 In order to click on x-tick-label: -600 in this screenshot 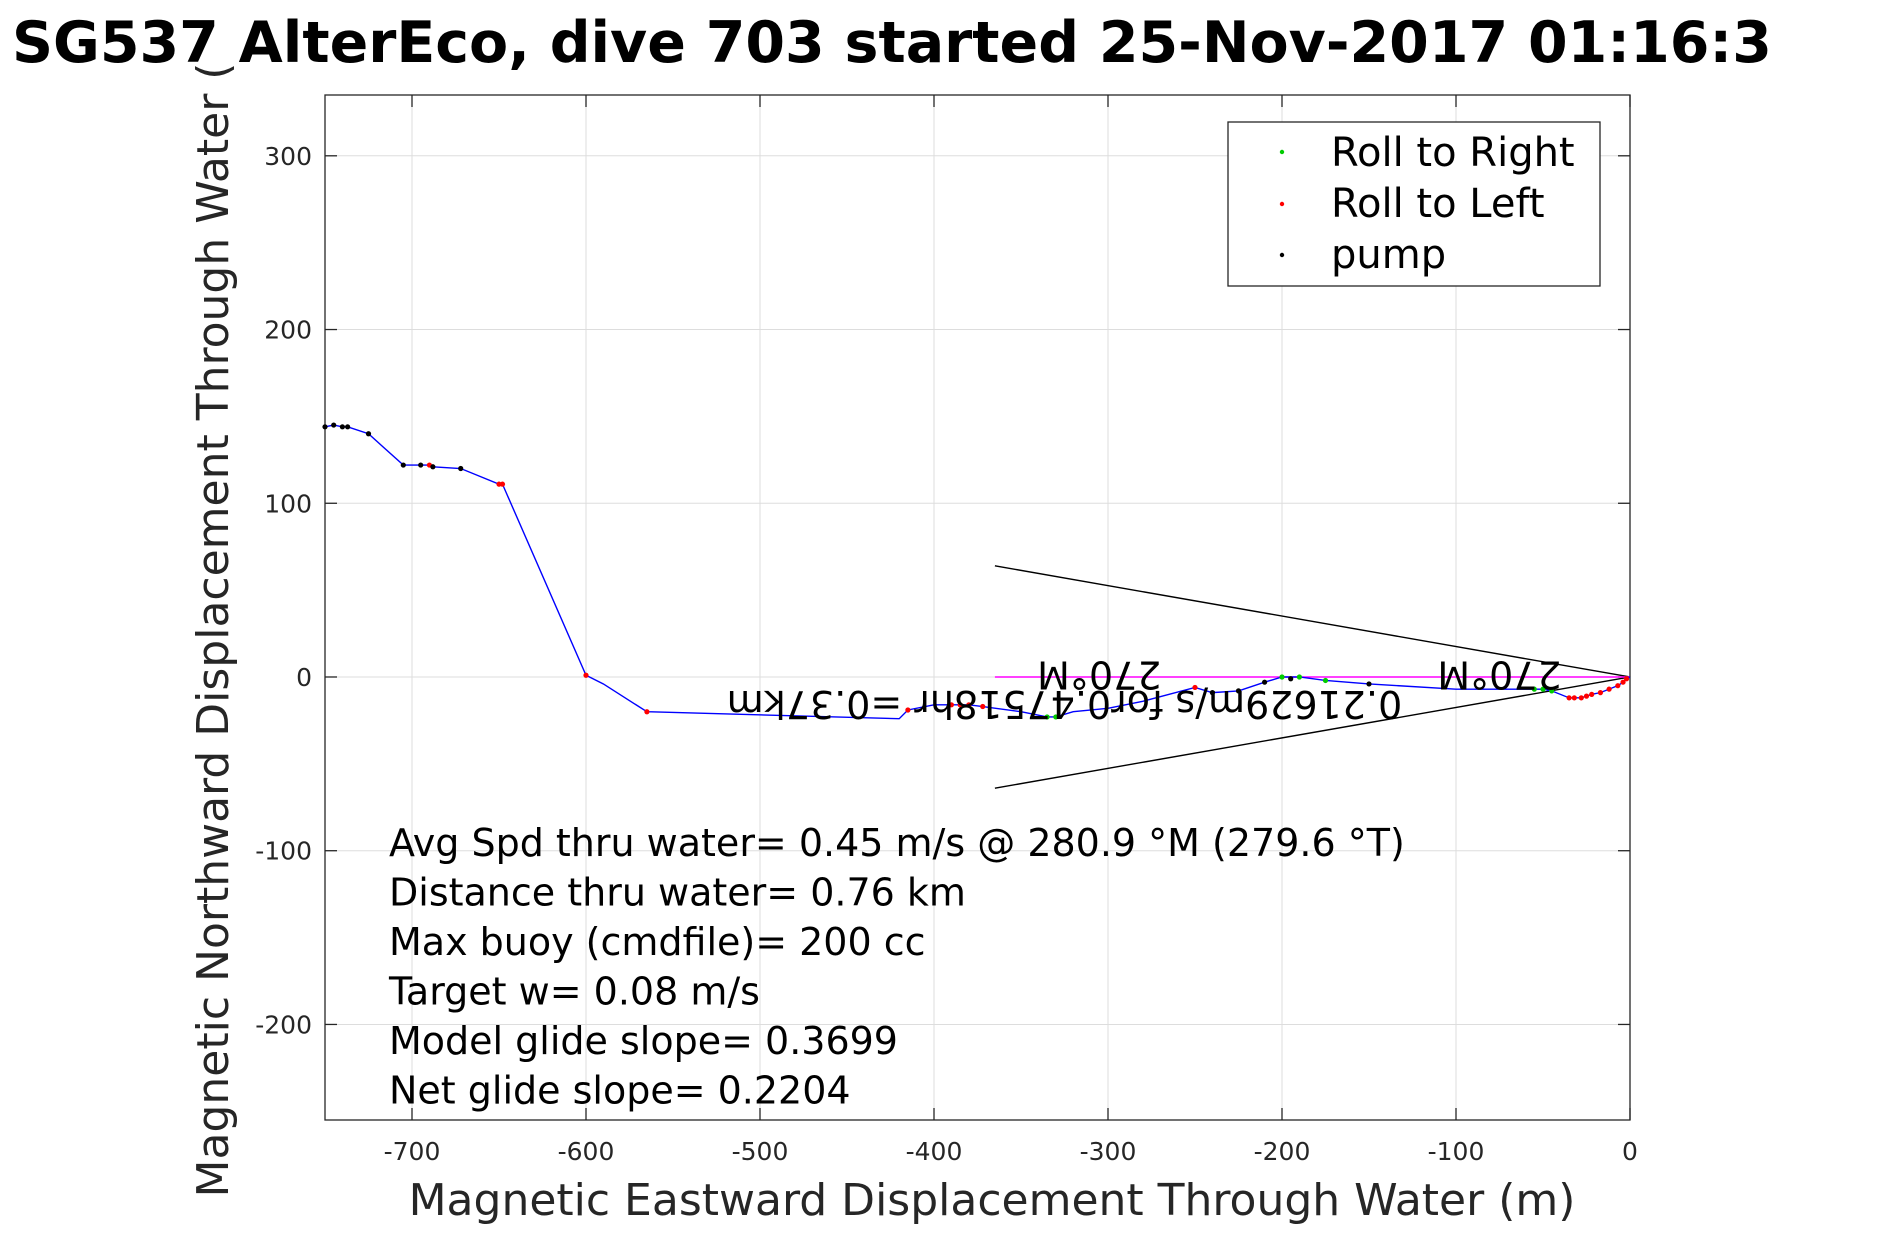, I will do `click(586, 1151)`.